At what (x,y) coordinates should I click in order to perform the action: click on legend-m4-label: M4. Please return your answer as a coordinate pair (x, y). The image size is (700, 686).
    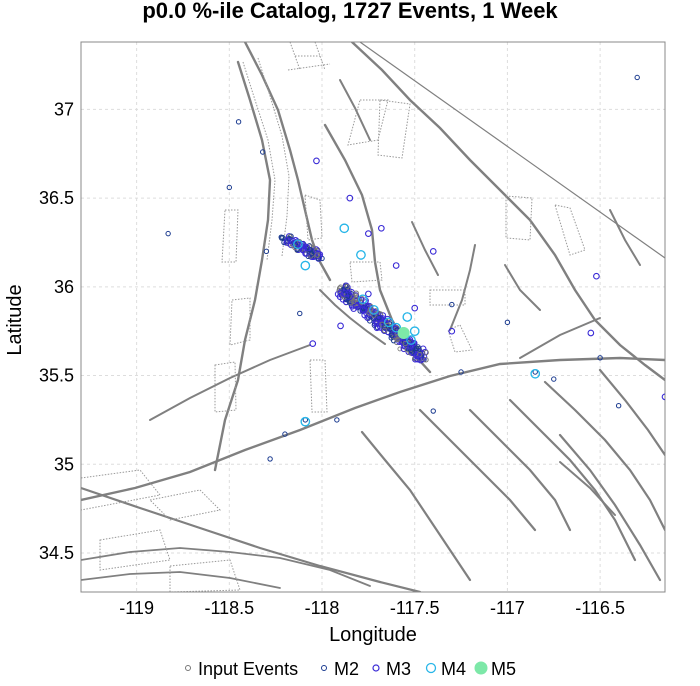
    Looking at the image, I should click on (453, 669).